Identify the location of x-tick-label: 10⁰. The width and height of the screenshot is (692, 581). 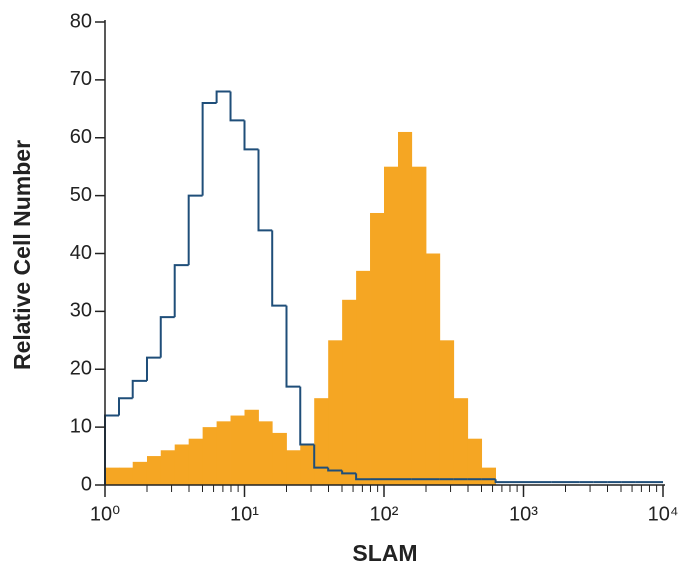
(105, 514).